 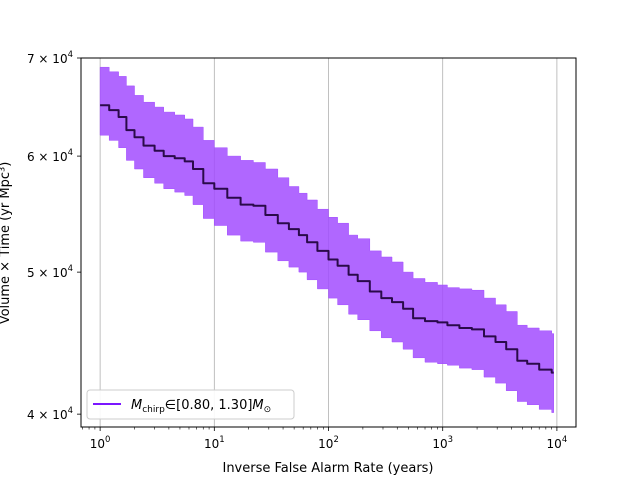 I want to click on y-tick-label-0: 4 × 104, so click(x=50, y=414).